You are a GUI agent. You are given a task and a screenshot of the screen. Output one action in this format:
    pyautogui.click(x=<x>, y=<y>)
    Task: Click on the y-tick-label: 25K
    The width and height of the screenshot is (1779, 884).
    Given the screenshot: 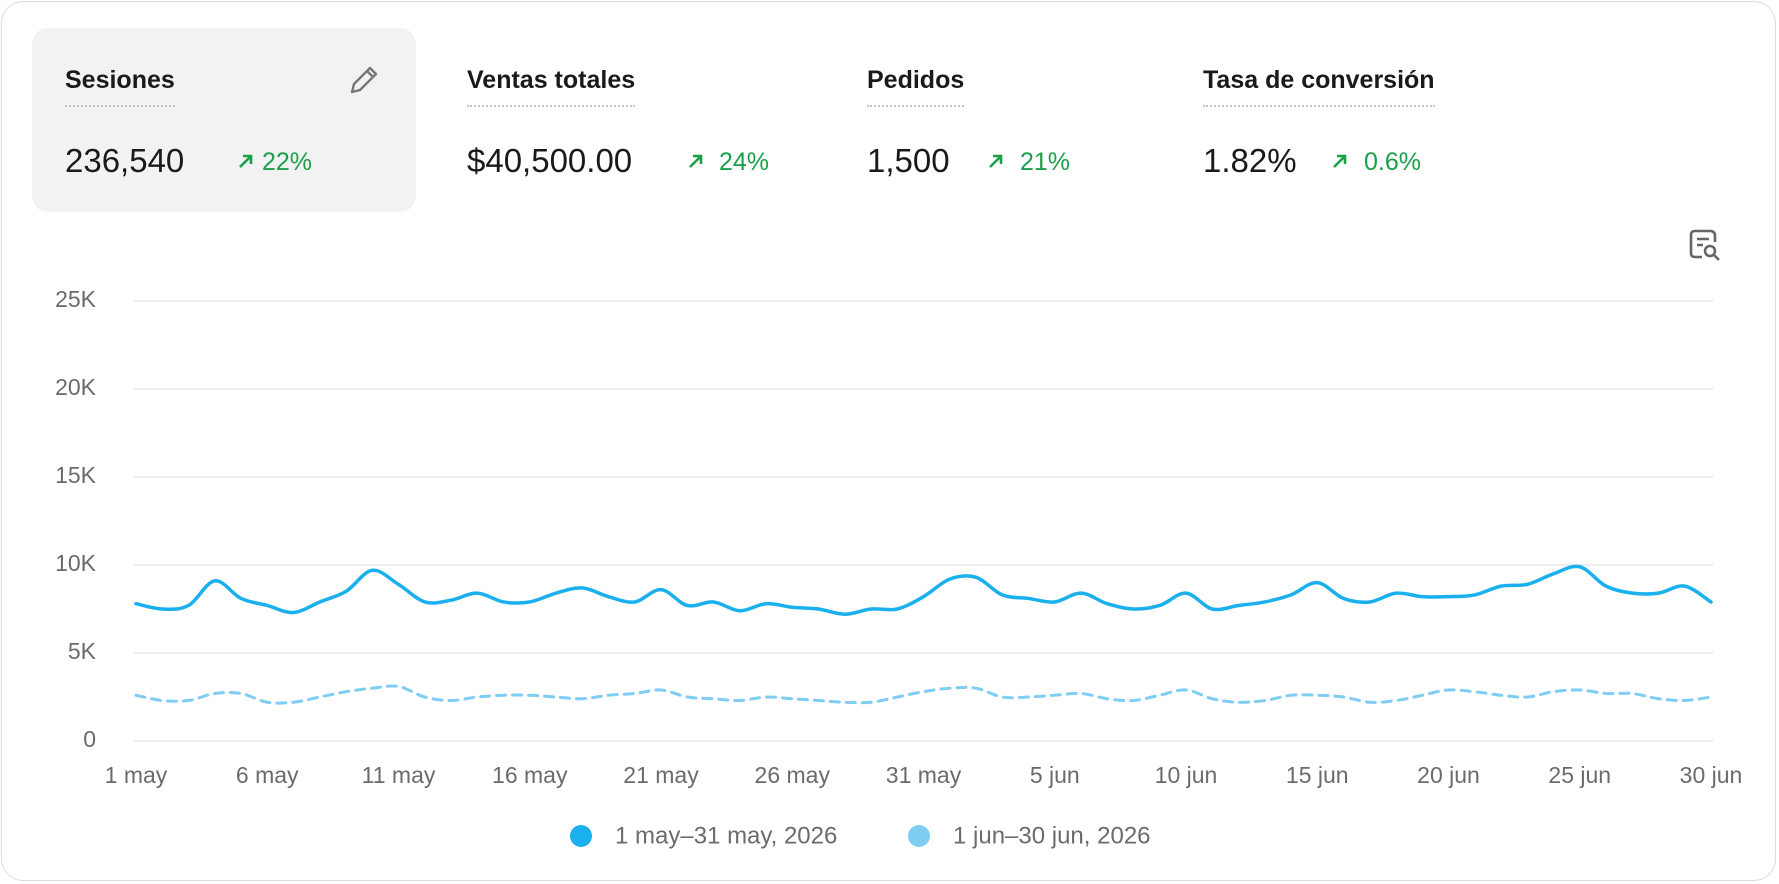 What is the action you would take?
    pyautogui.click(x=76, y=299)
    